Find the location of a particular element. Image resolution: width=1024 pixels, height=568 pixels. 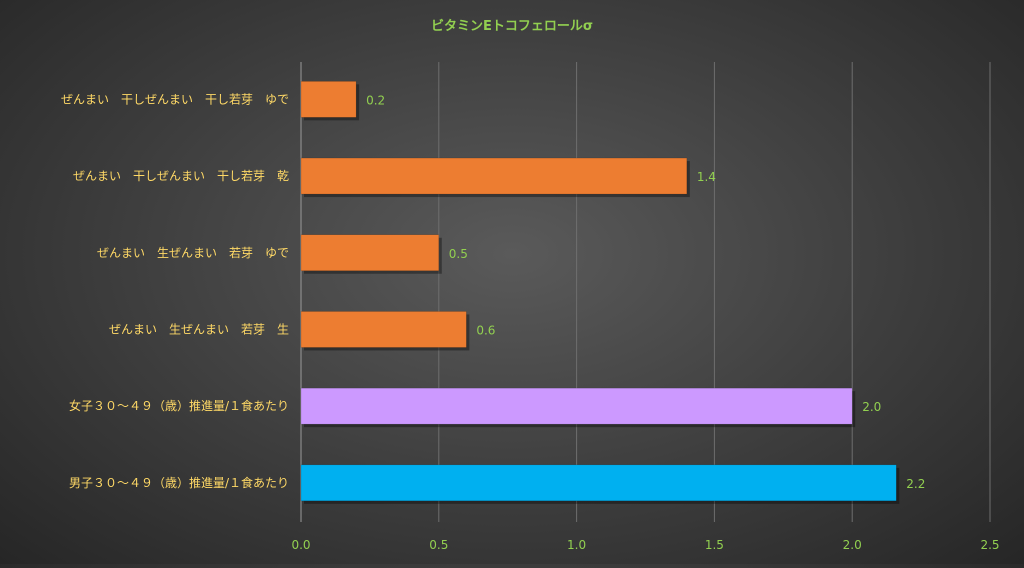

x-tick-label: 2.0 is located at coordinates (852, 545).